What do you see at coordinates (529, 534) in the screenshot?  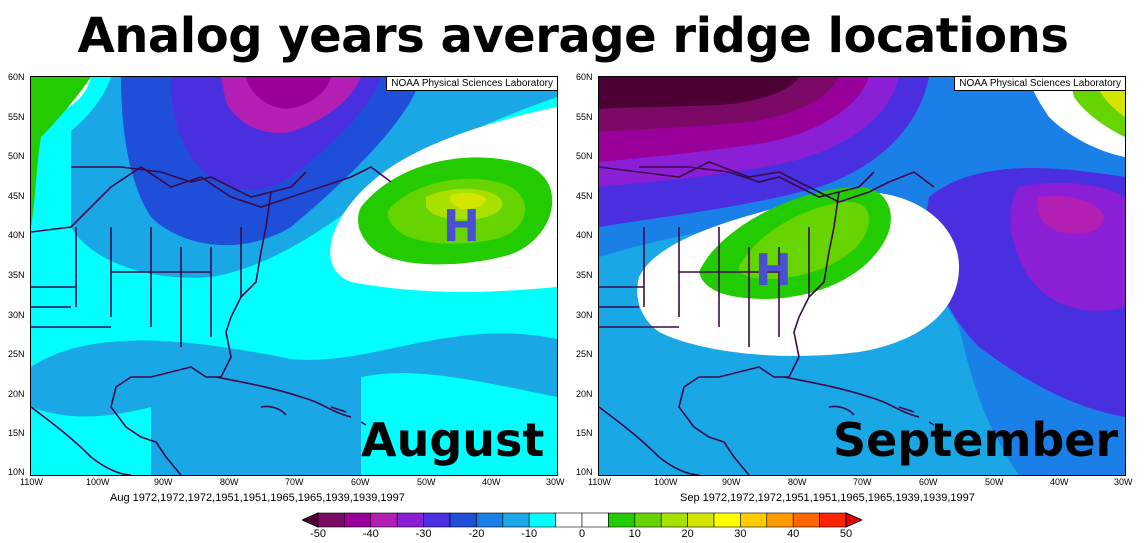 I see `colorbar-tick-label: -10` at bounding box center [529, 534].